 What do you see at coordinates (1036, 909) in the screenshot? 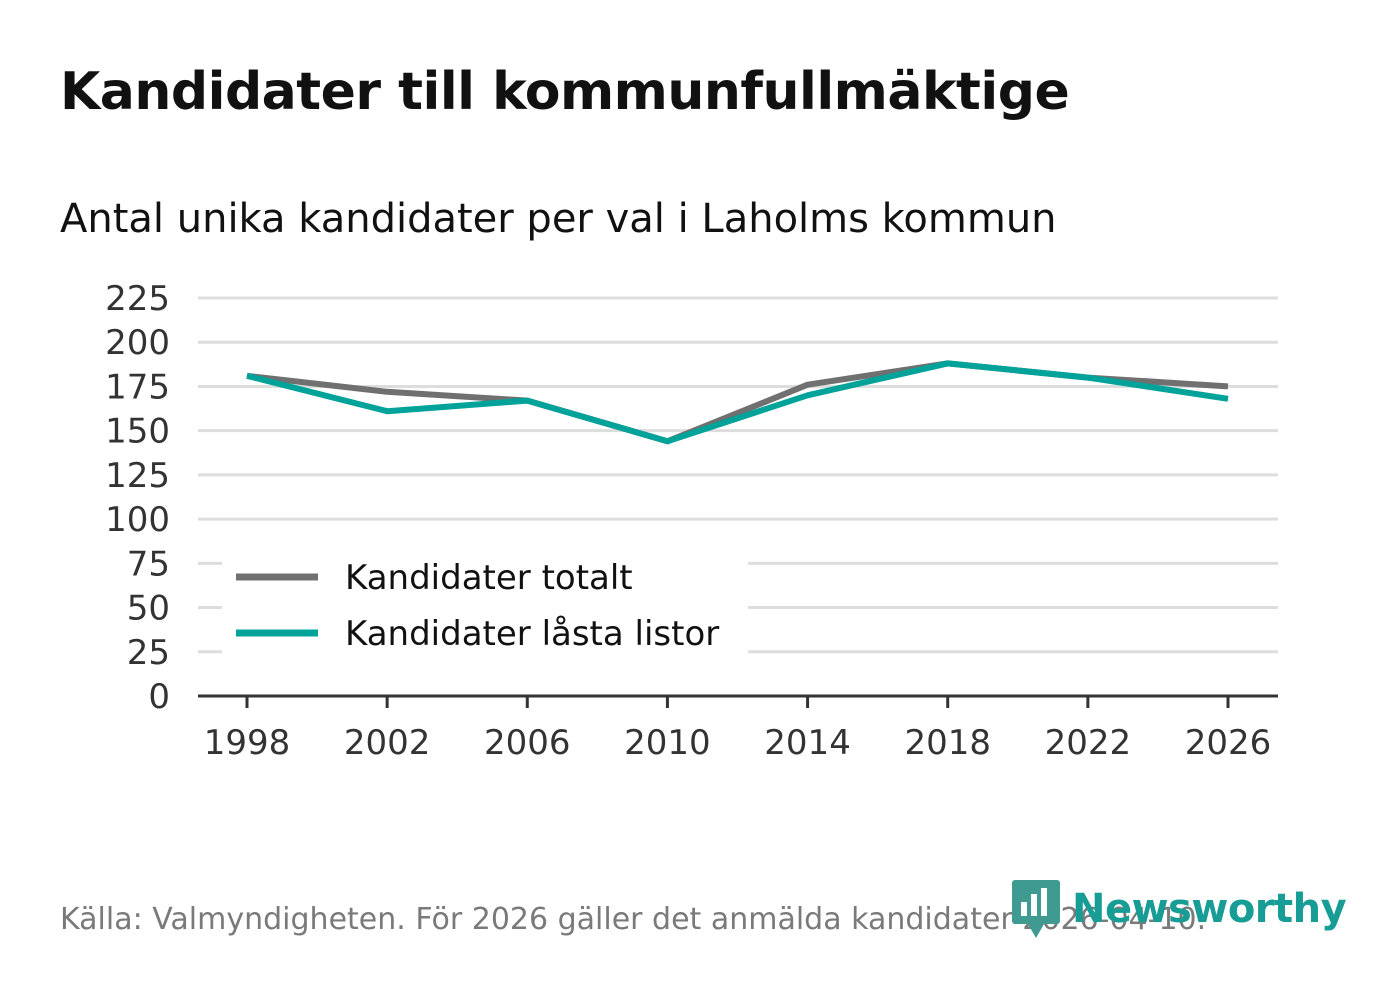
I see `newsworthy-logo-icon` at bounding box center [1036, 909].